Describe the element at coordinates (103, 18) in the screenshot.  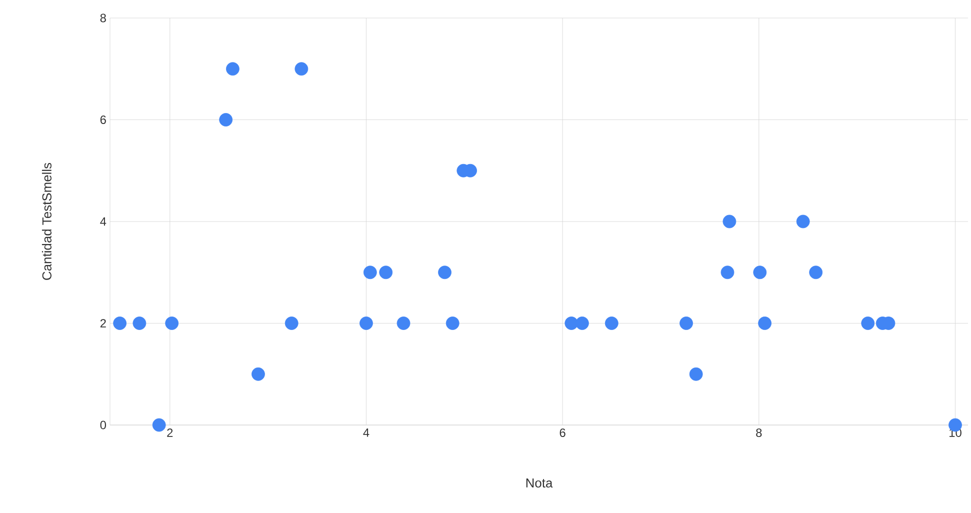
I see `y-tick-label: 8` at that location.